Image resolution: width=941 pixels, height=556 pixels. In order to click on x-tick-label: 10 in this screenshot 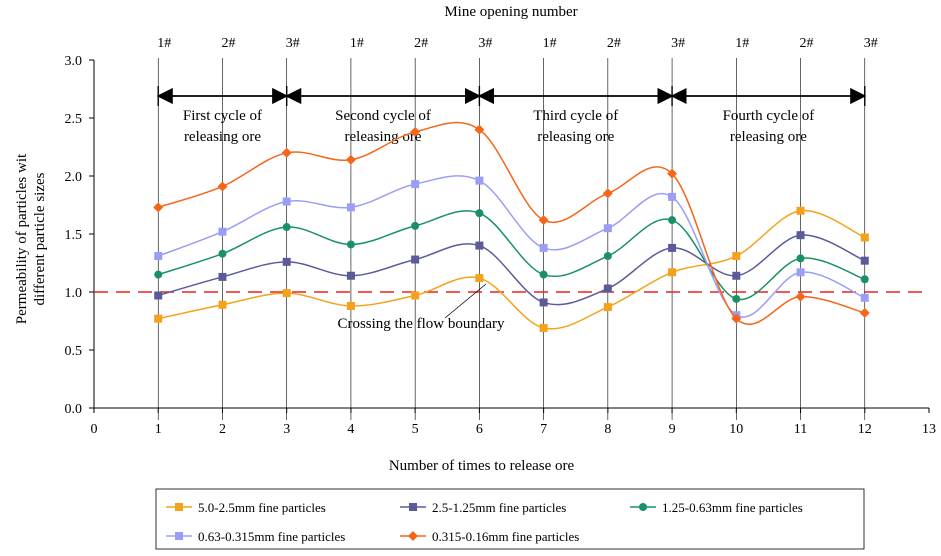, I will do `click(736, 429)`.